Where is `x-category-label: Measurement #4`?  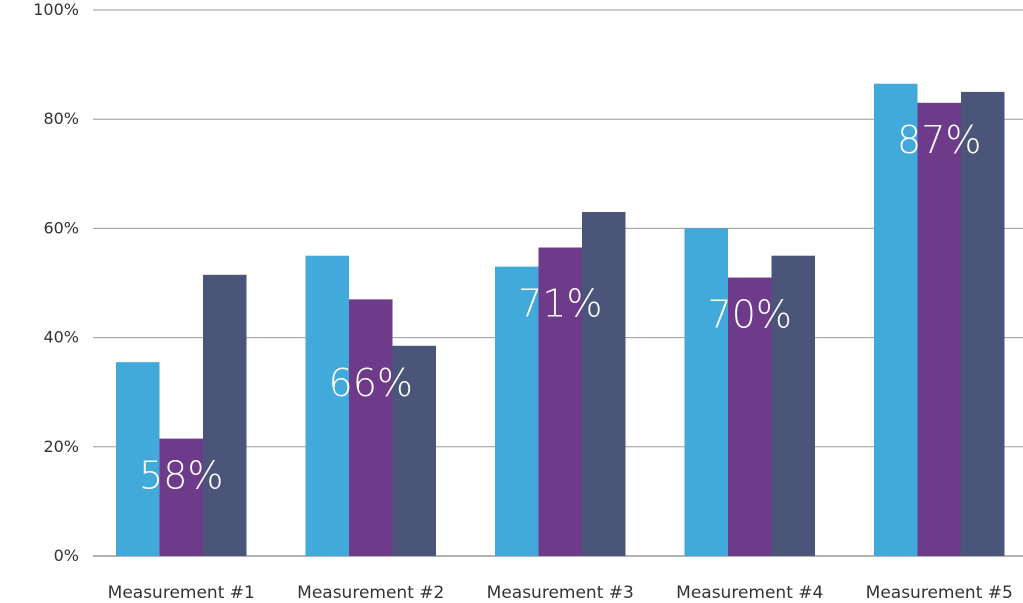 x-category-label: Measurement #4 is located at coordinates (749, 593).